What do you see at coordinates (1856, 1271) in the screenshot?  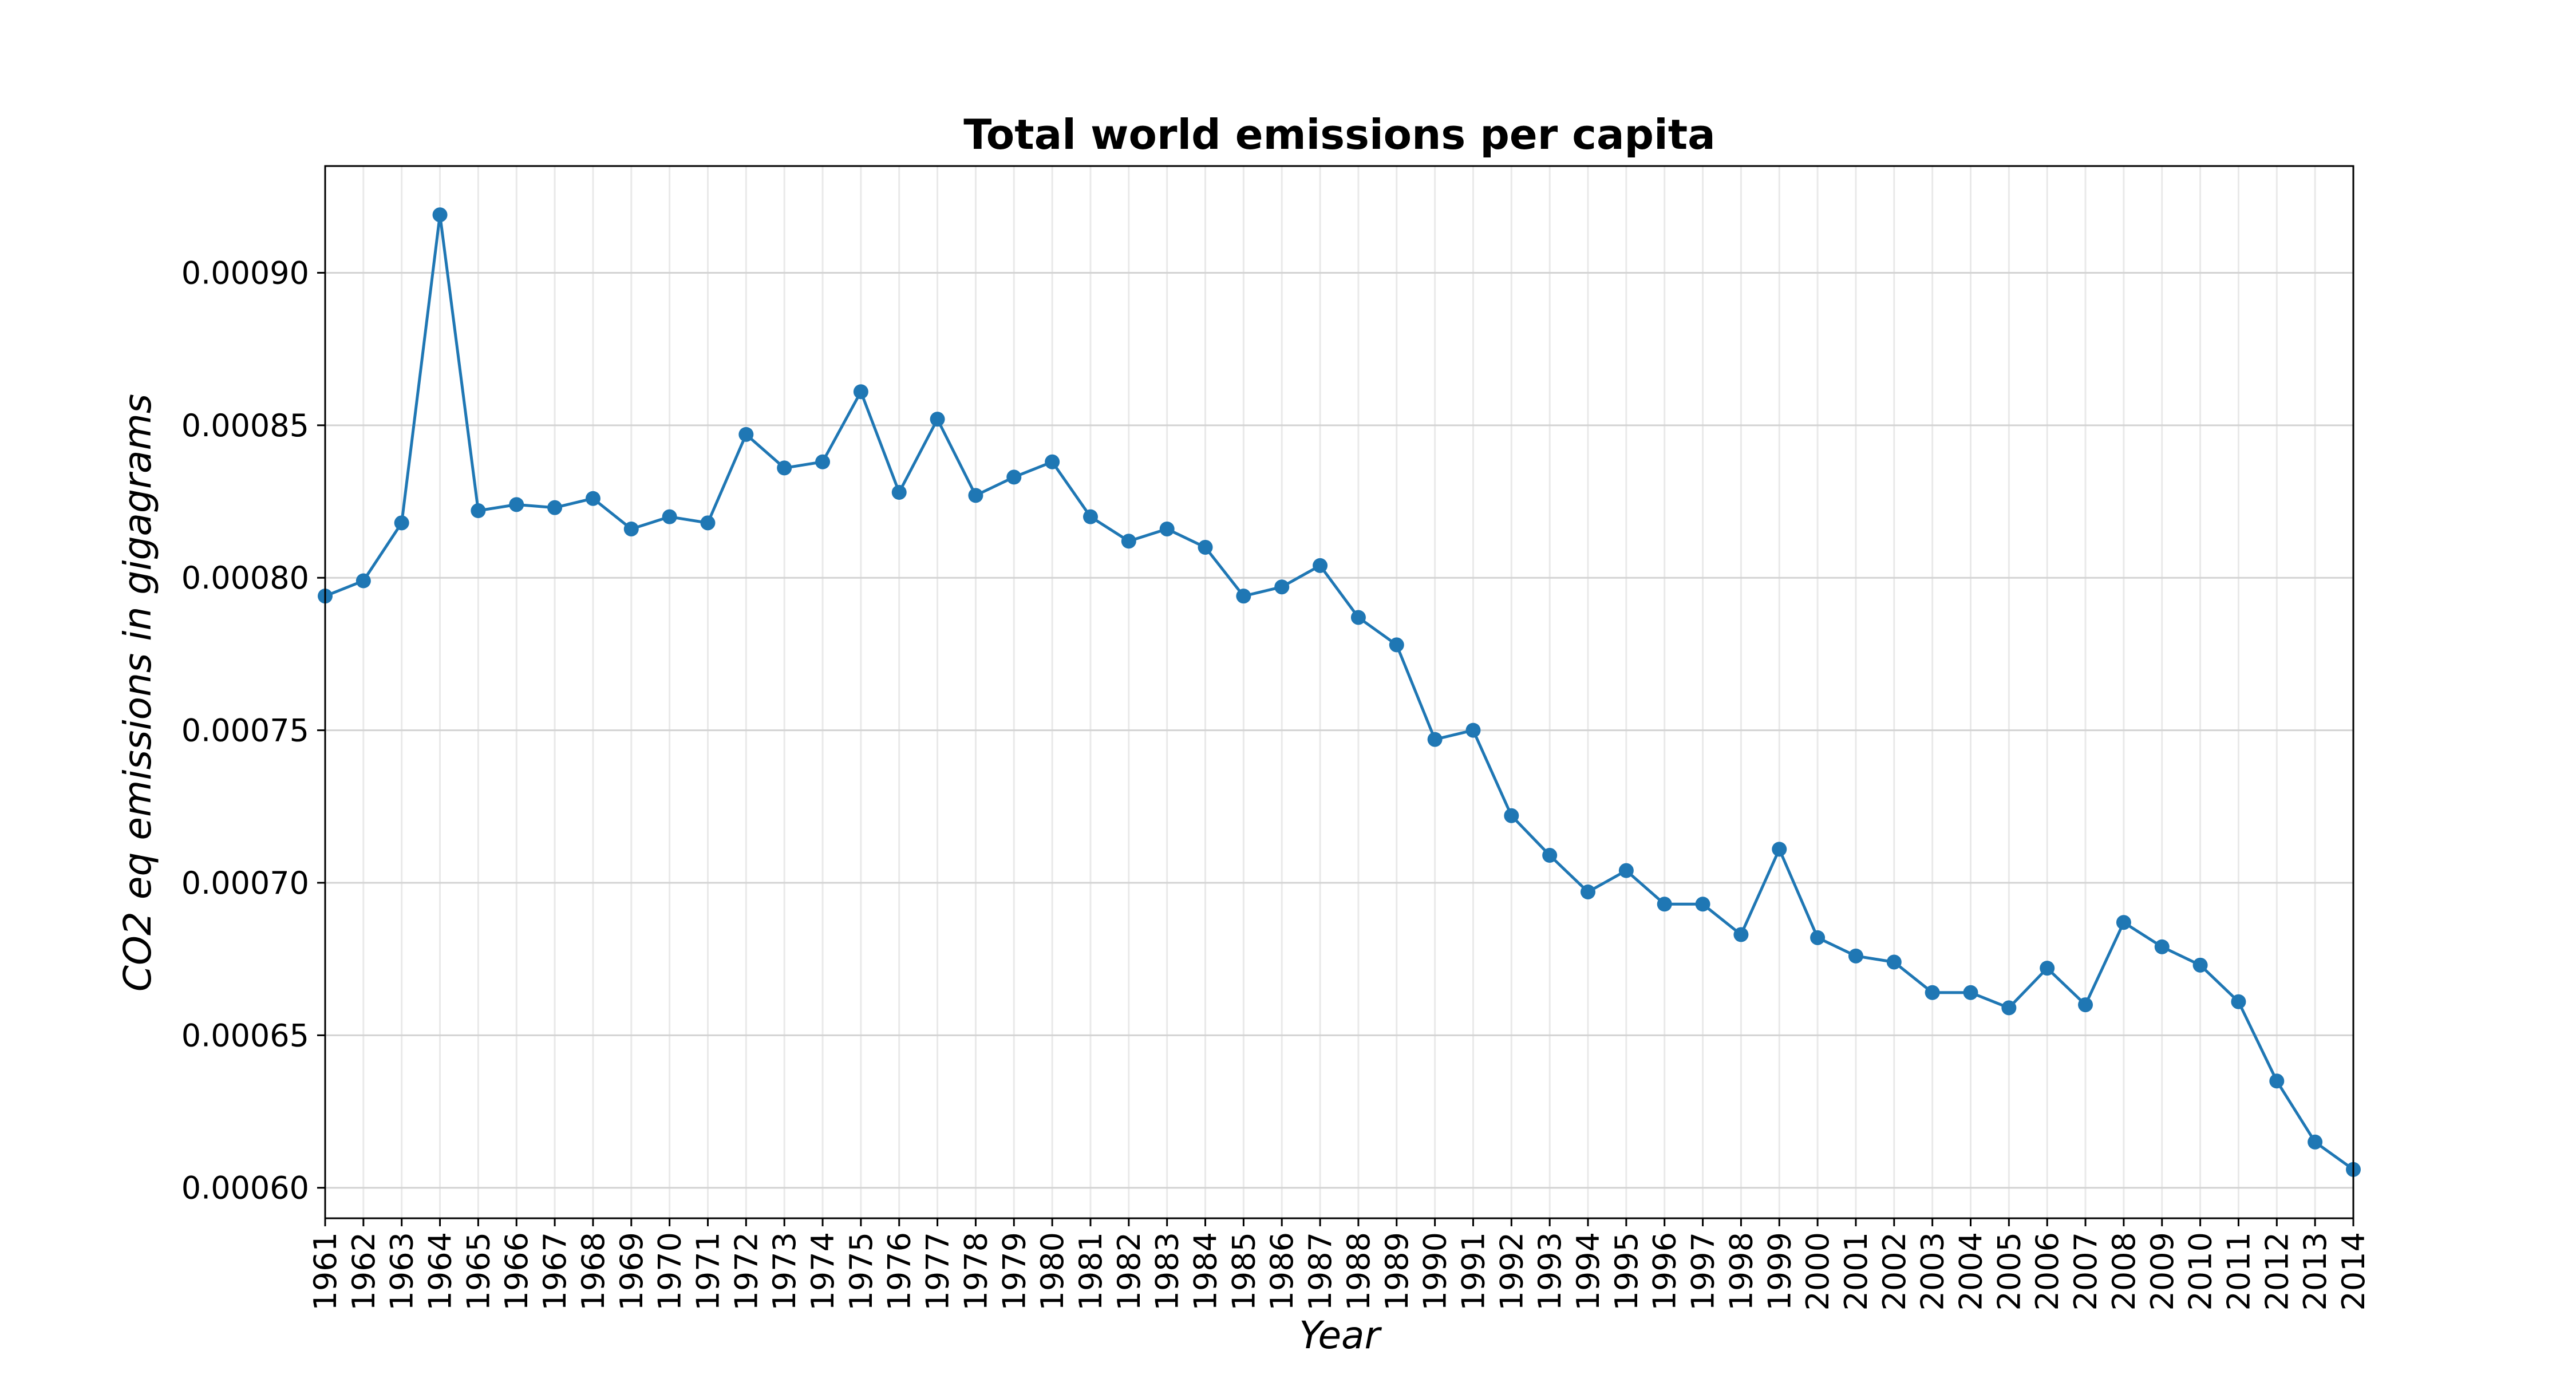 I see `x-tick-label: 2001` at bounding box center [1856, 1271].